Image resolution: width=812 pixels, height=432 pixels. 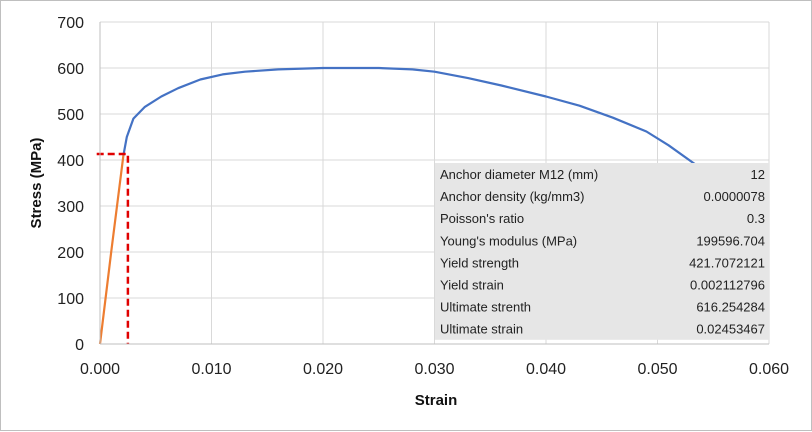 What do you see at coordinates (70, 69) in the screenshot?
I see `y-tick-label: 600` at bounding box center [70, 69].